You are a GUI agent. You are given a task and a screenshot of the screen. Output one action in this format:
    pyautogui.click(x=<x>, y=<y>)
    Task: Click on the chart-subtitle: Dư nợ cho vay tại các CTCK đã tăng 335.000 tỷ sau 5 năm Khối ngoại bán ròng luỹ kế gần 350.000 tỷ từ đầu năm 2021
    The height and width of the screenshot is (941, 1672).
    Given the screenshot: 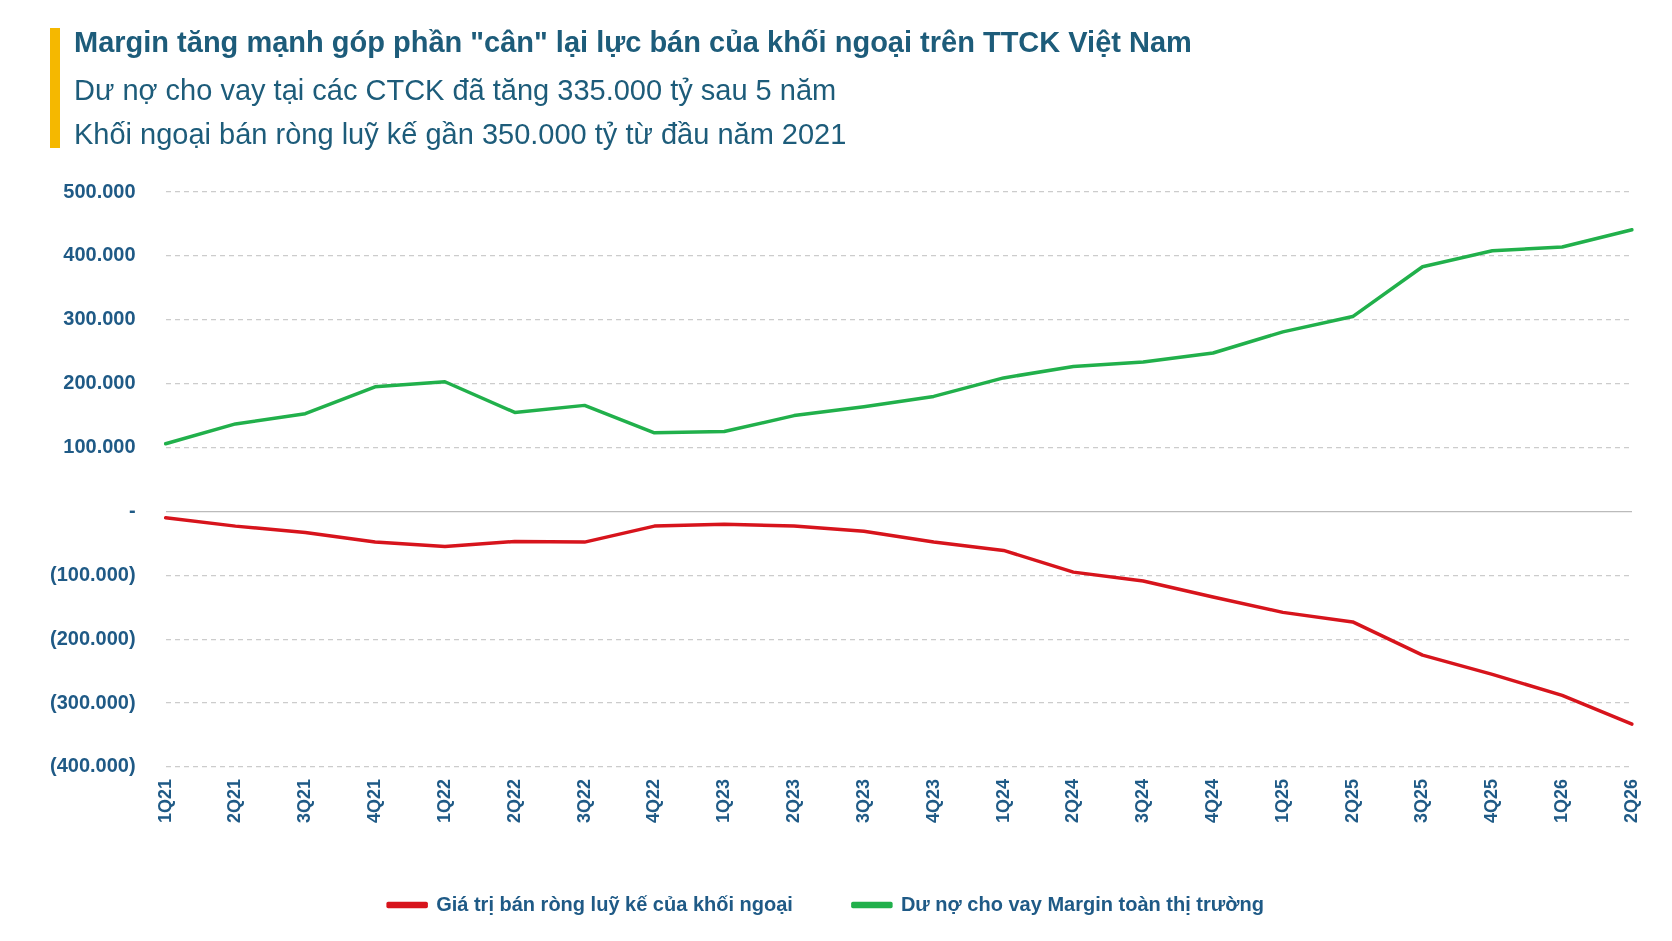 What is the action you would take?
    pyautogui.click(x=460, y=112)
    